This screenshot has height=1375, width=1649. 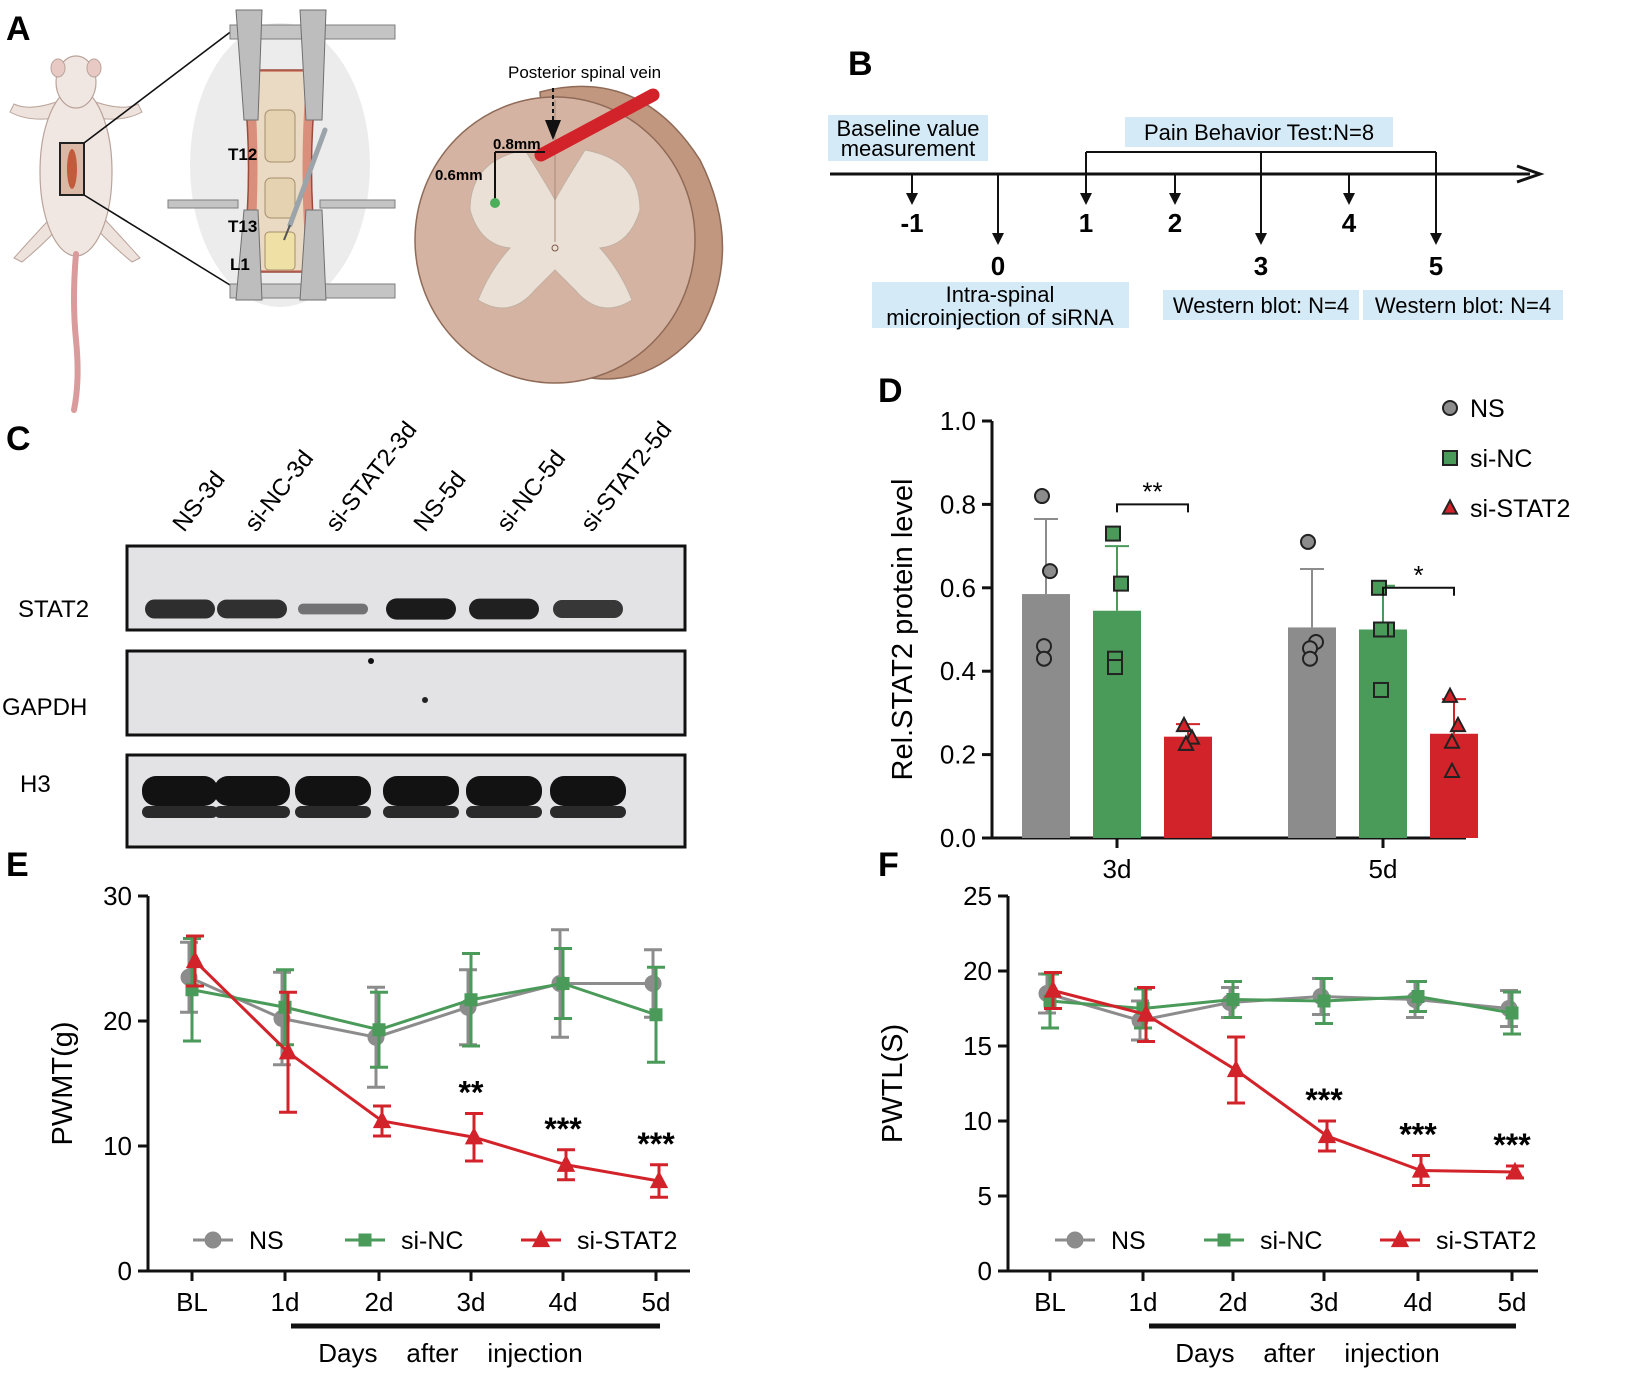 I want to click on vein-label: Posterior spinal vein, so click(x=584, y=72).